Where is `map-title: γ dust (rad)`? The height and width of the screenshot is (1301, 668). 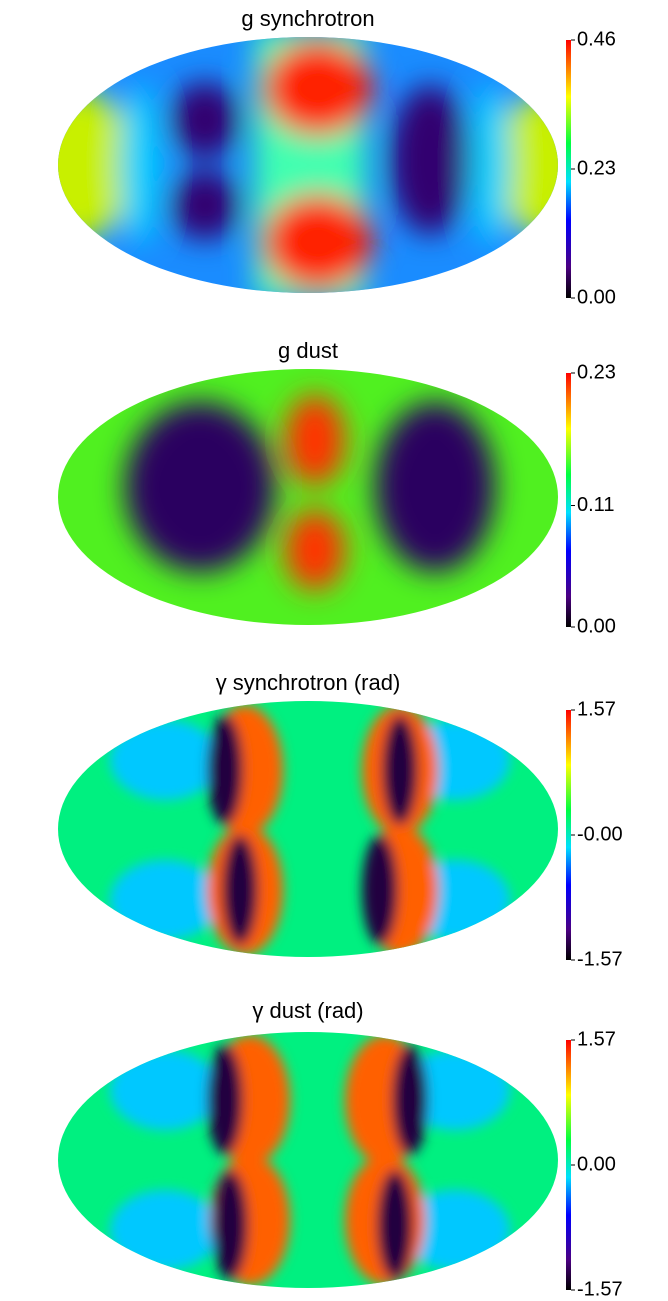 map-title: γ dust (rad) is located at coordinates (307, 1010).